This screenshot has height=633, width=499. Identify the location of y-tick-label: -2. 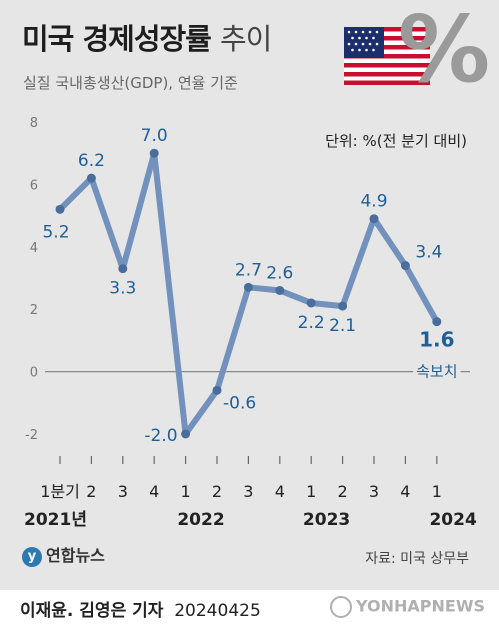
(31, 435).